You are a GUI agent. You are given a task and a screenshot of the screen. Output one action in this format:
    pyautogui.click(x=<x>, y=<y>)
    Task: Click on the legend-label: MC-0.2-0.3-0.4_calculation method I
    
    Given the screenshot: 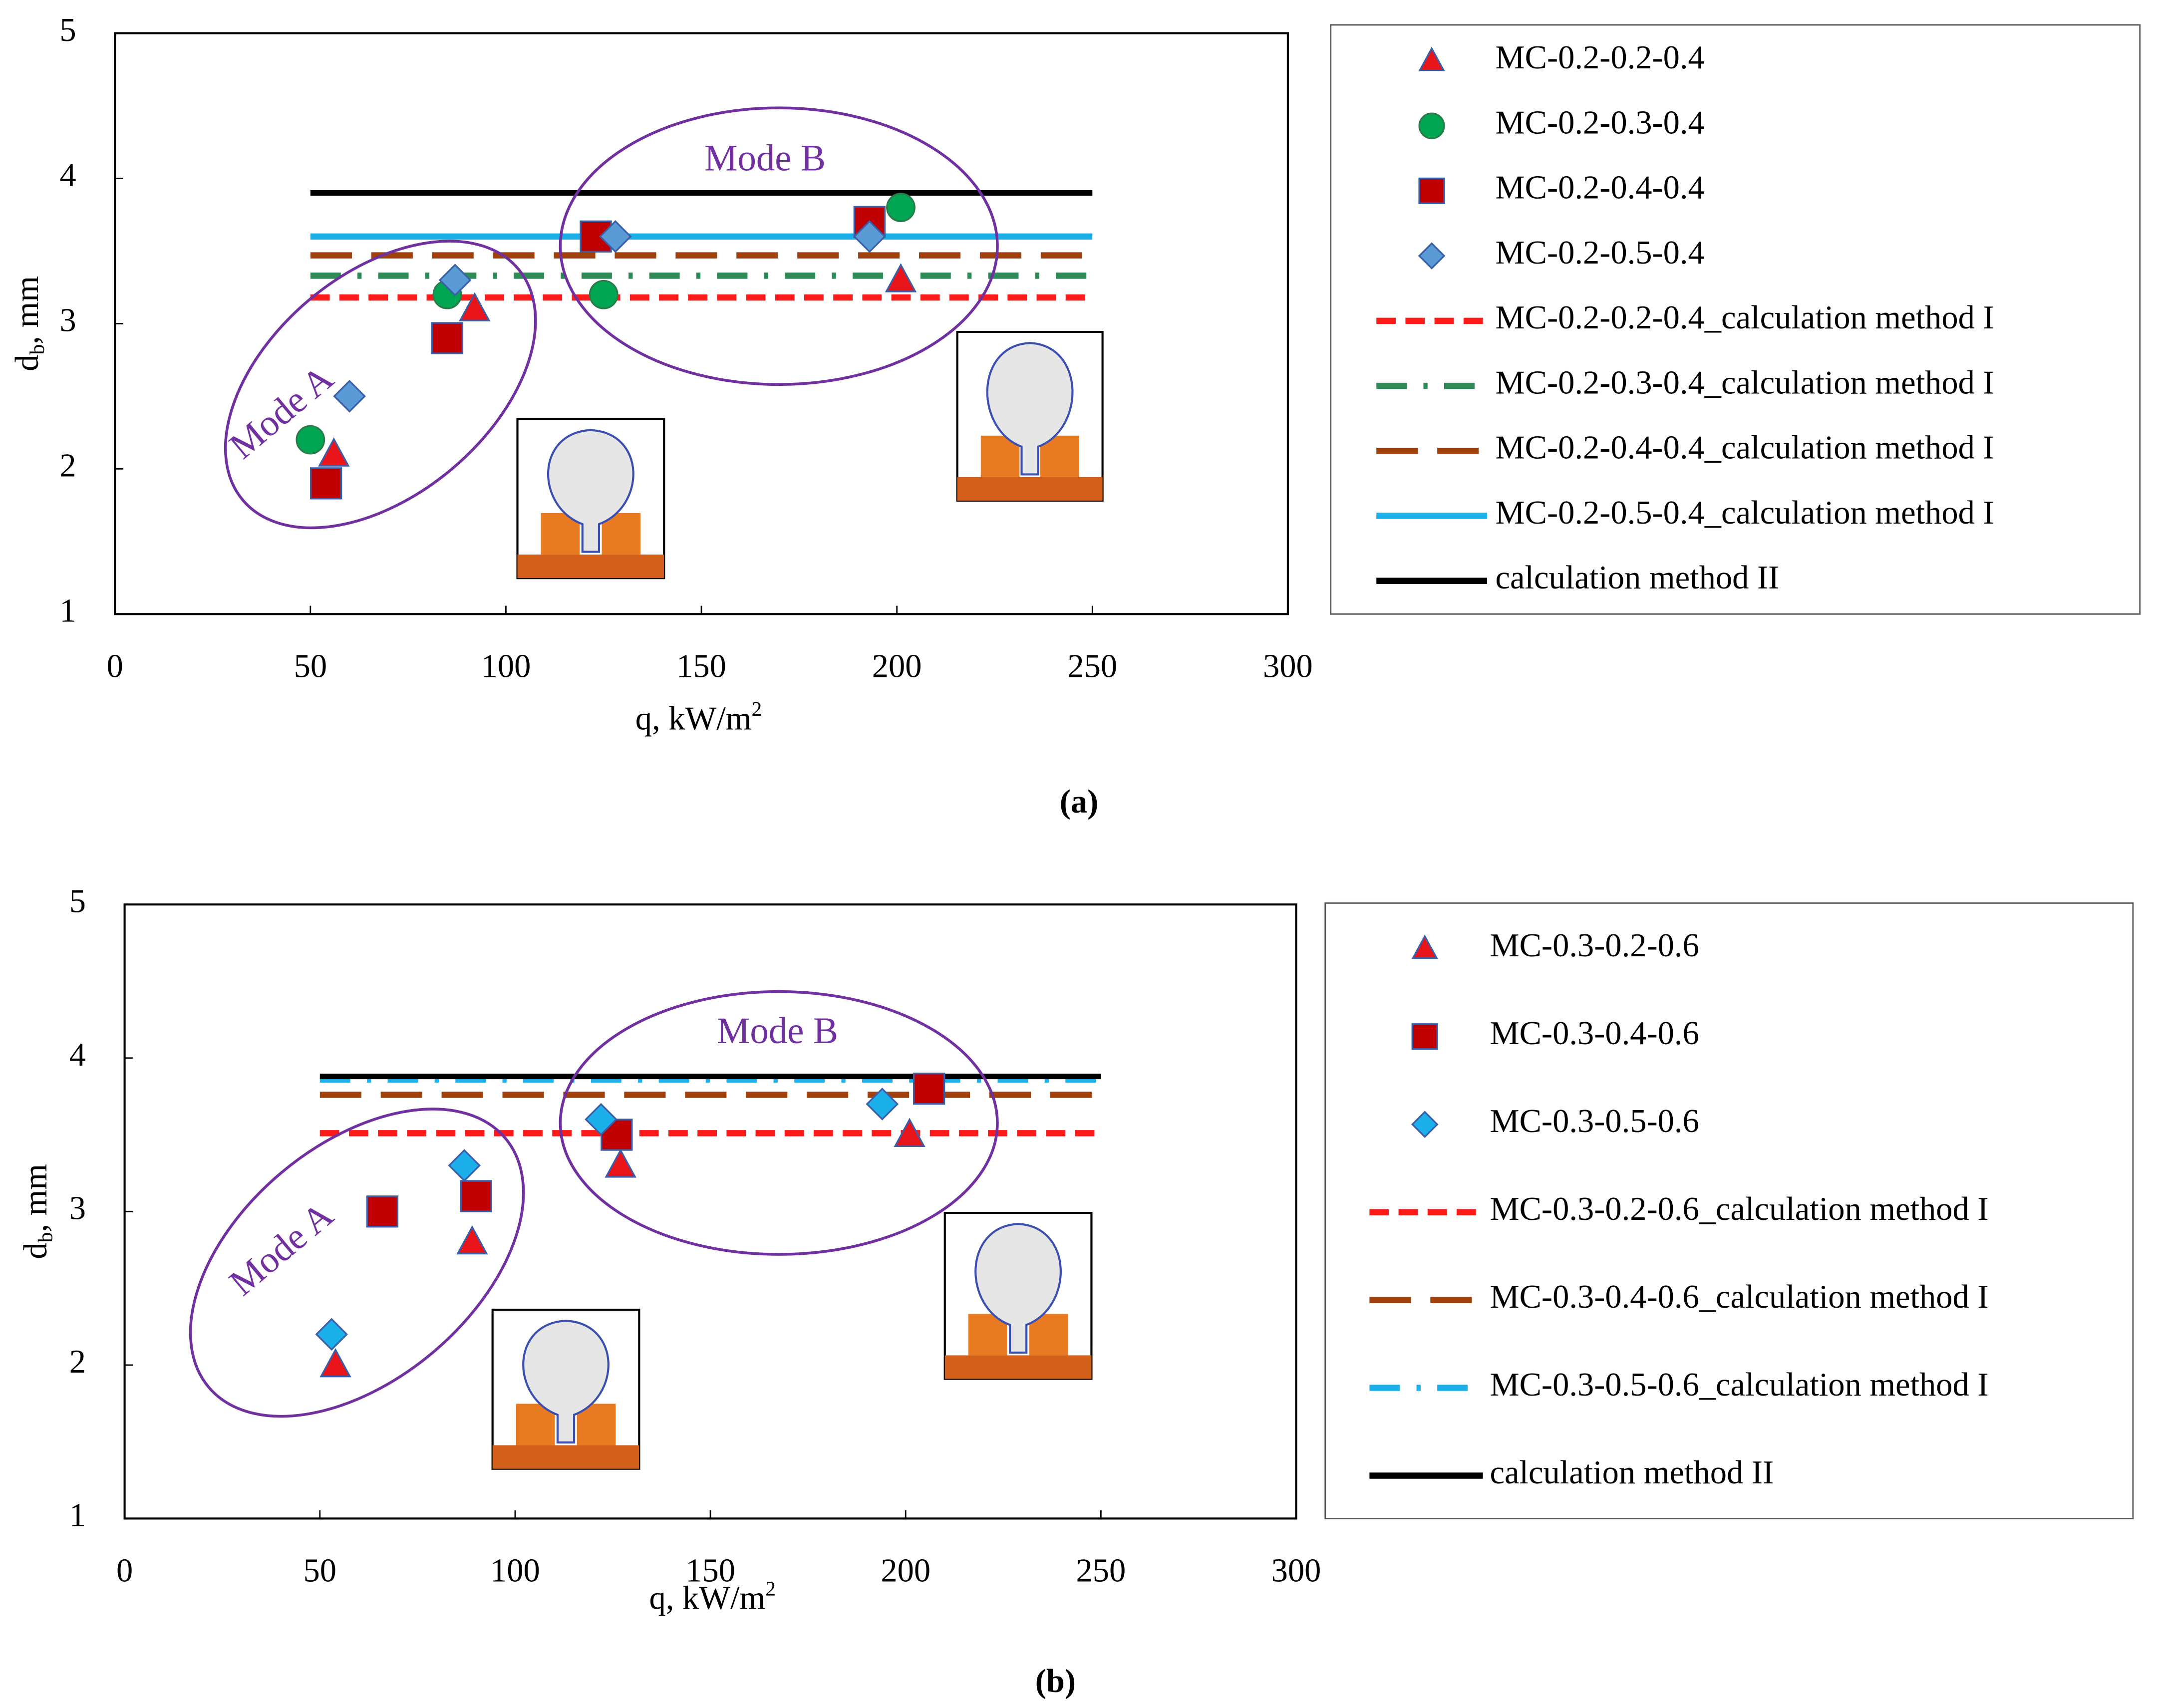 What is the action you would take?
    pyautogui.click(x=1745, y=382)
    